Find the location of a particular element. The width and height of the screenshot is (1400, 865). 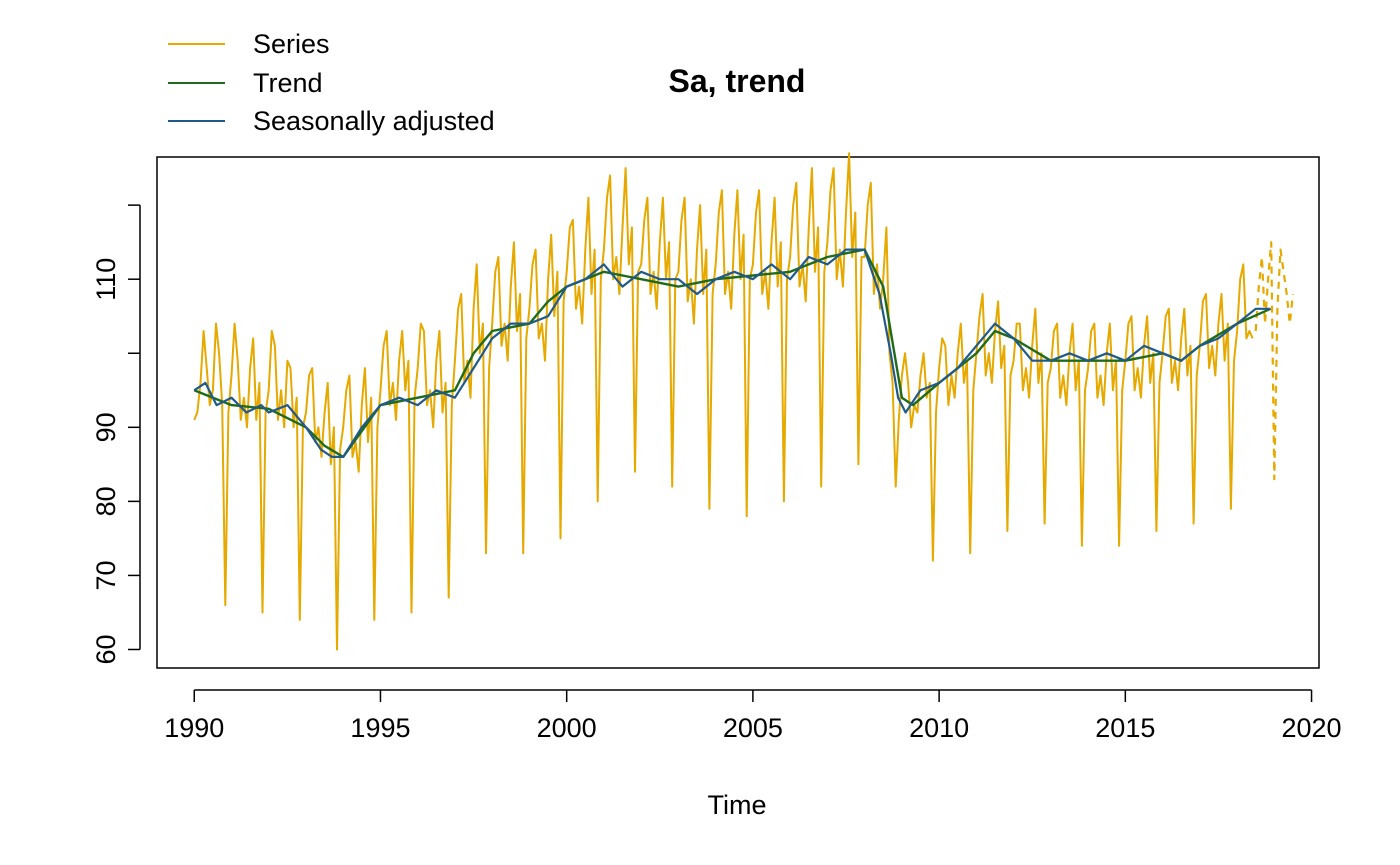

y-tick-label: 80 is located at coordinates (106, 501).